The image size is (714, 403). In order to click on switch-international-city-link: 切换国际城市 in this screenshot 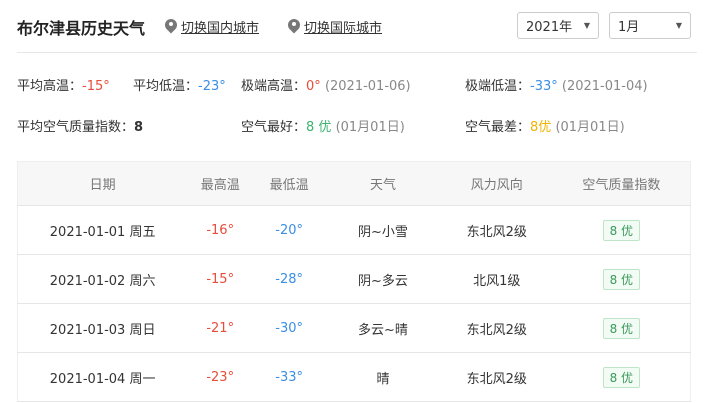, I will do `click(335, 26)`.